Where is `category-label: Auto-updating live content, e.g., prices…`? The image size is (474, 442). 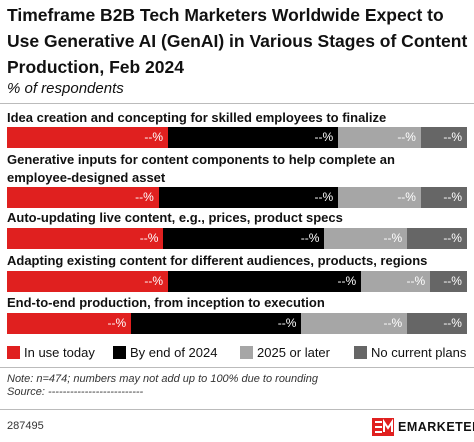 category-label: Auto-updating live content, e.g., prices… is located at coordinates (175, 217).